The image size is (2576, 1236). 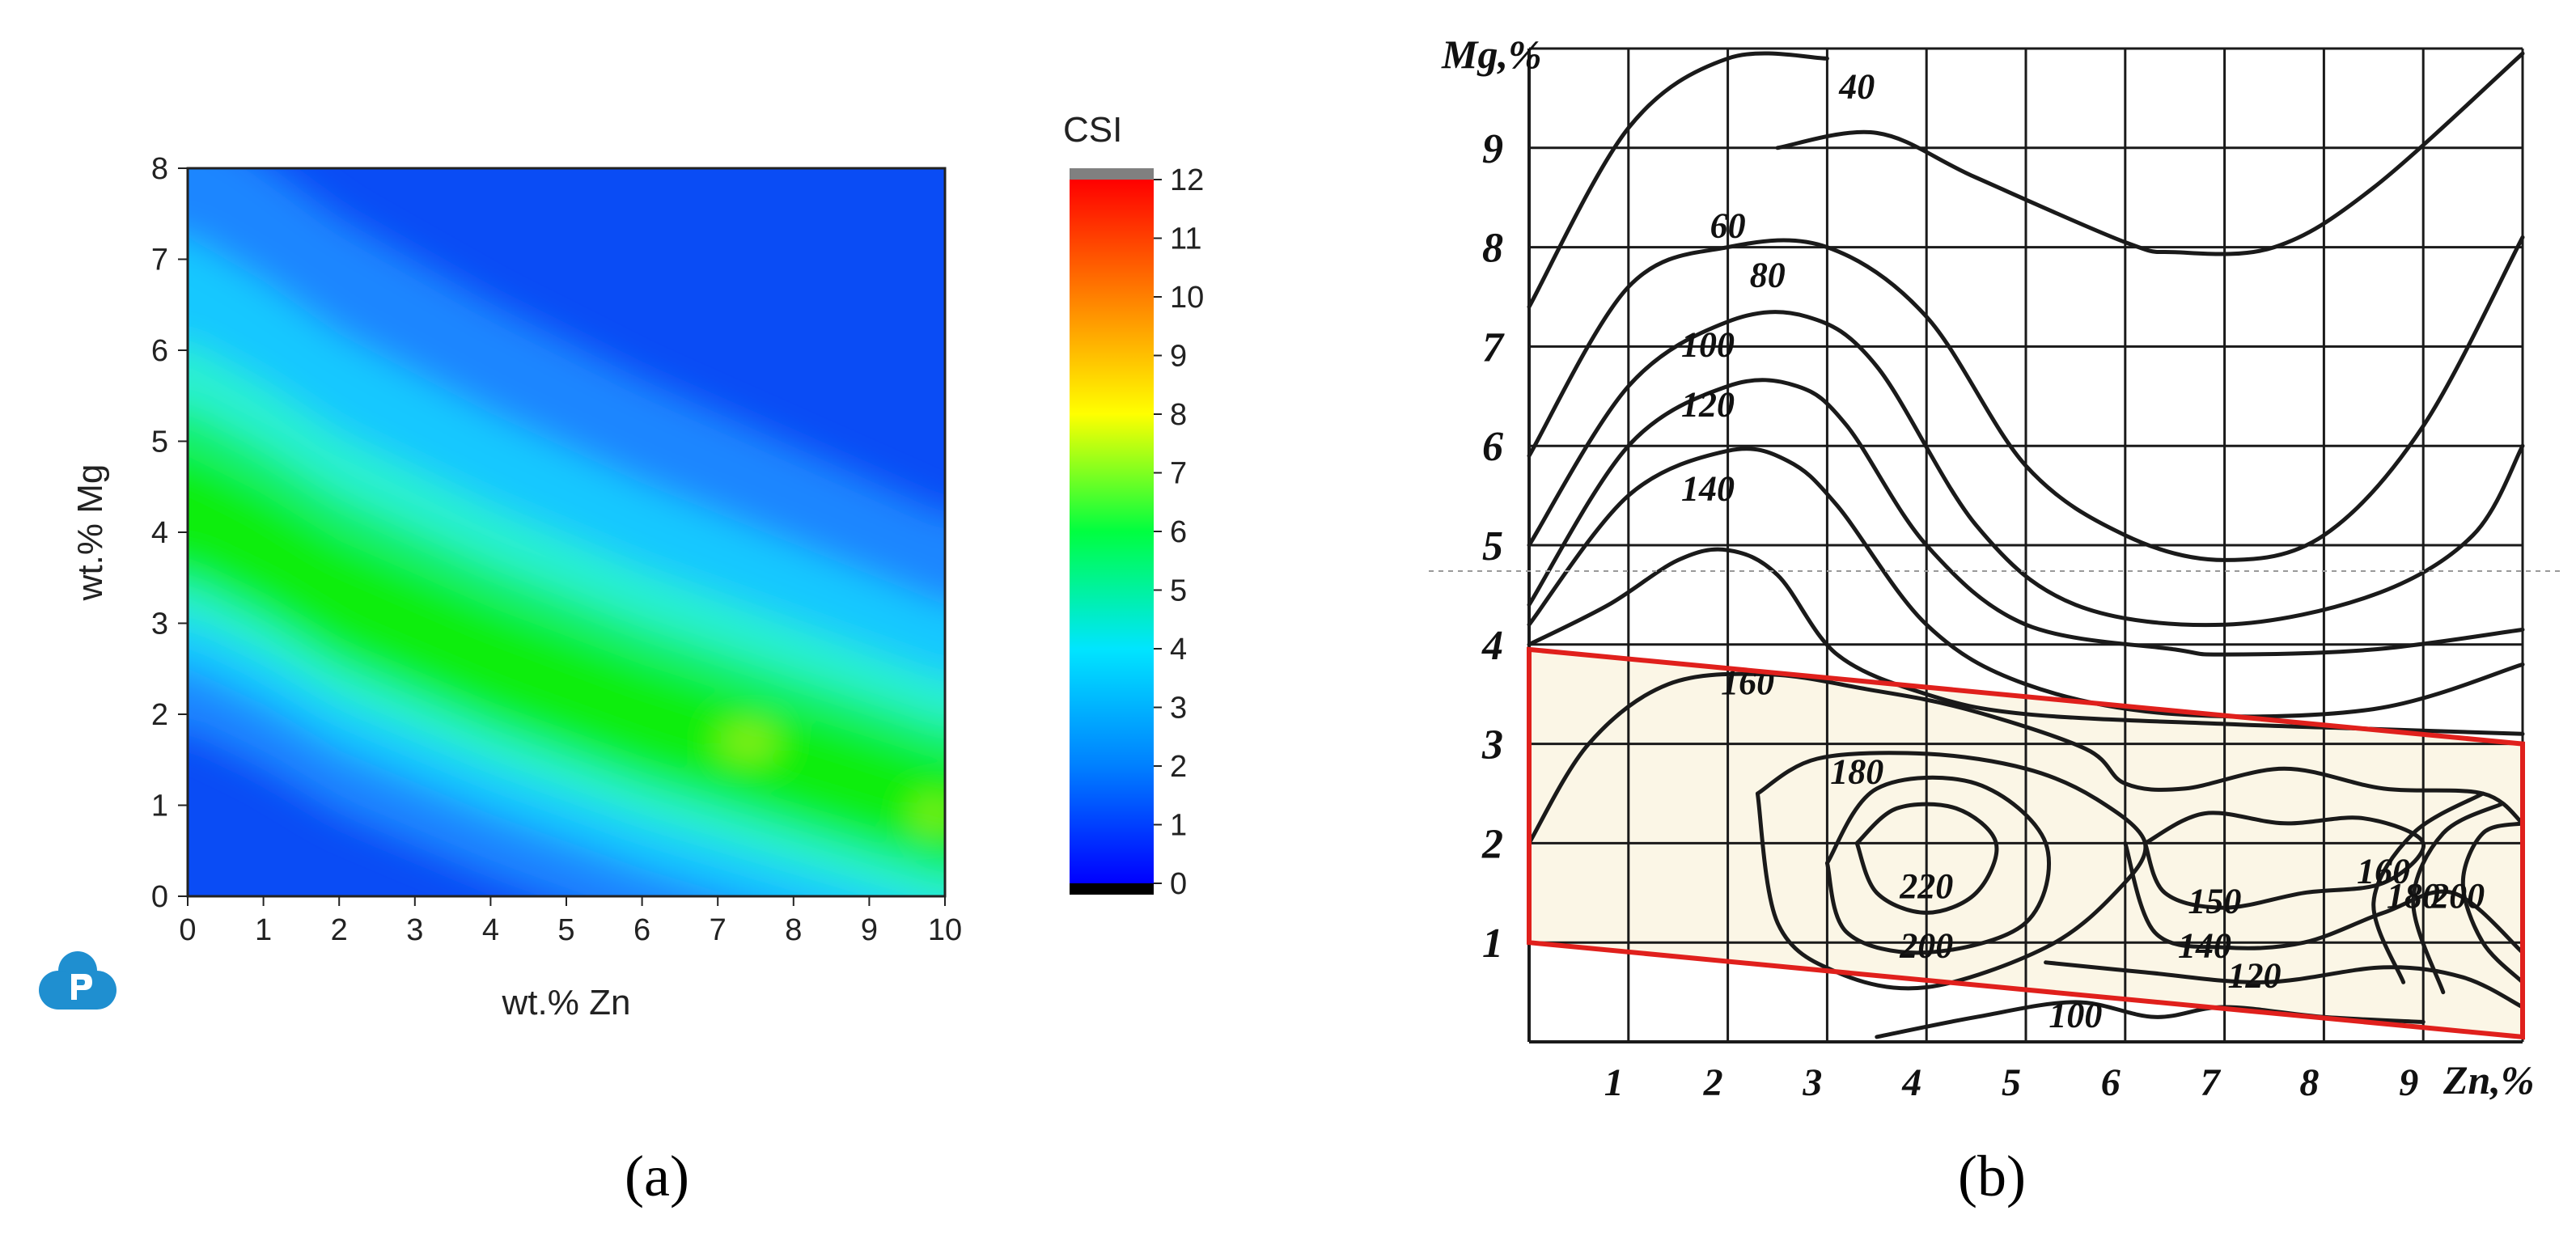 What do you see at coordinates (566, 1002) in the screenshot?
I see `x-axis-title: wt.% Zn` at bounding box center [566, 1002].